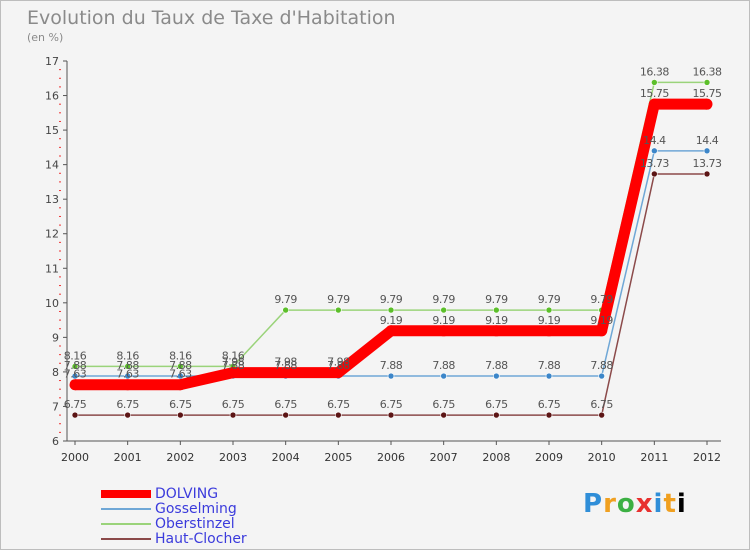 The width and height of the screenshot is (750, 550). I want to click on legend-label-dolving: DOLVING, so click(187, 494).